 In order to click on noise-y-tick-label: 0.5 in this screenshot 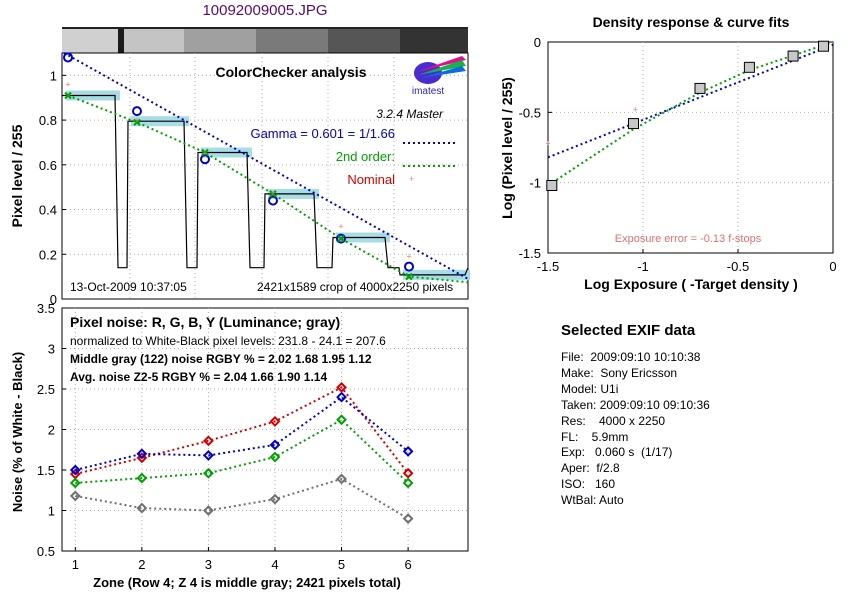, I will do `click(46, 551)`.